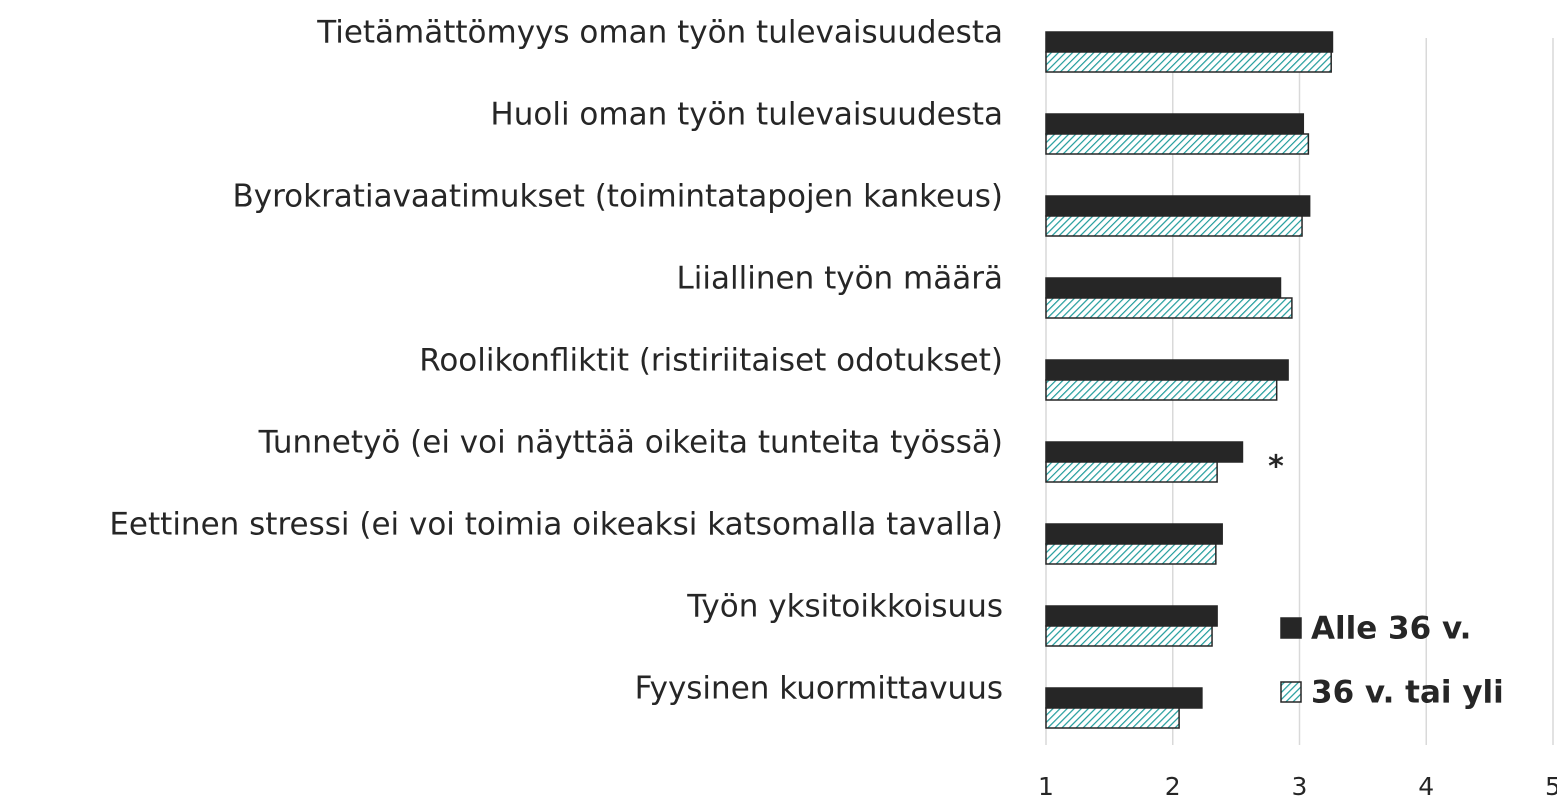 This screenshot has width=1557, height=799. I want to click on legend-label: 36 v. tai yli, so click(1407, 693).